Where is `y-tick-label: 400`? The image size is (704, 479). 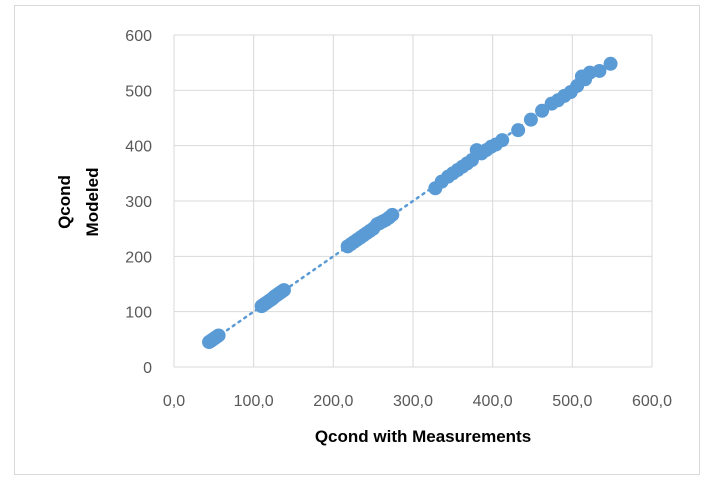 y-tick-label: 400 is located at coordinates (138, 147).